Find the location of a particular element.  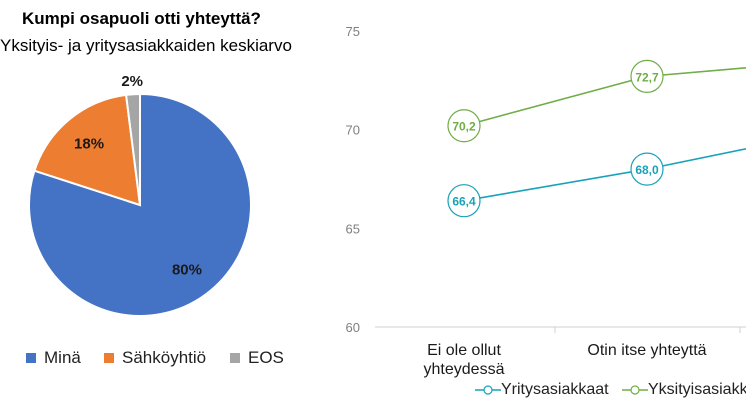

line-legend-yksityis: Yksityisasiakkaat is located at coordinates (684, 390).